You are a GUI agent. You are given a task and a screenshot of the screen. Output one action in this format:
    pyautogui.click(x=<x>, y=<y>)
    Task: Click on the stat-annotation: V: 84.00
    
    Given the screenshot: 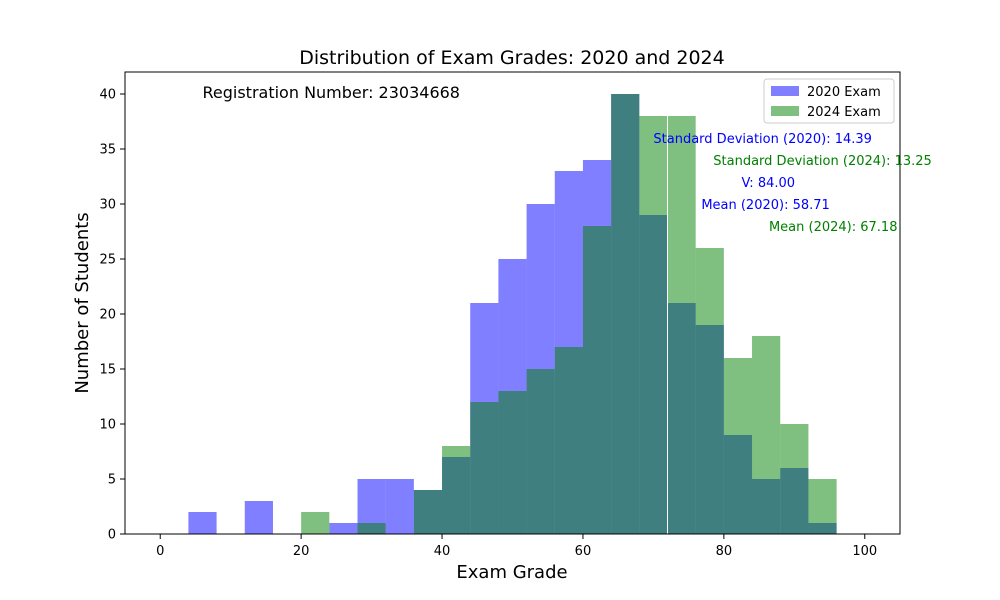 What is the action you would take?
    pyautogui.click(x=768, y=183)
    